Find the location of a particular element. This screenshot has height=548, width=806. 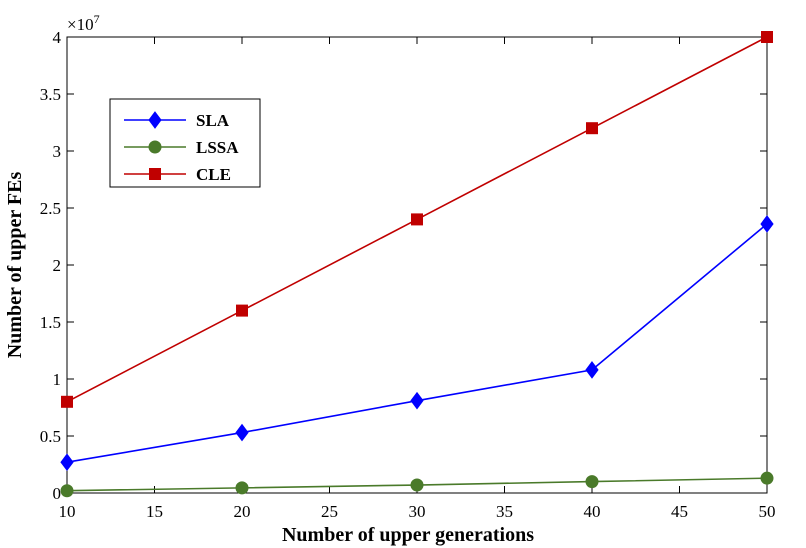

legend-label: LSSA is located at coordinates (217, 147).